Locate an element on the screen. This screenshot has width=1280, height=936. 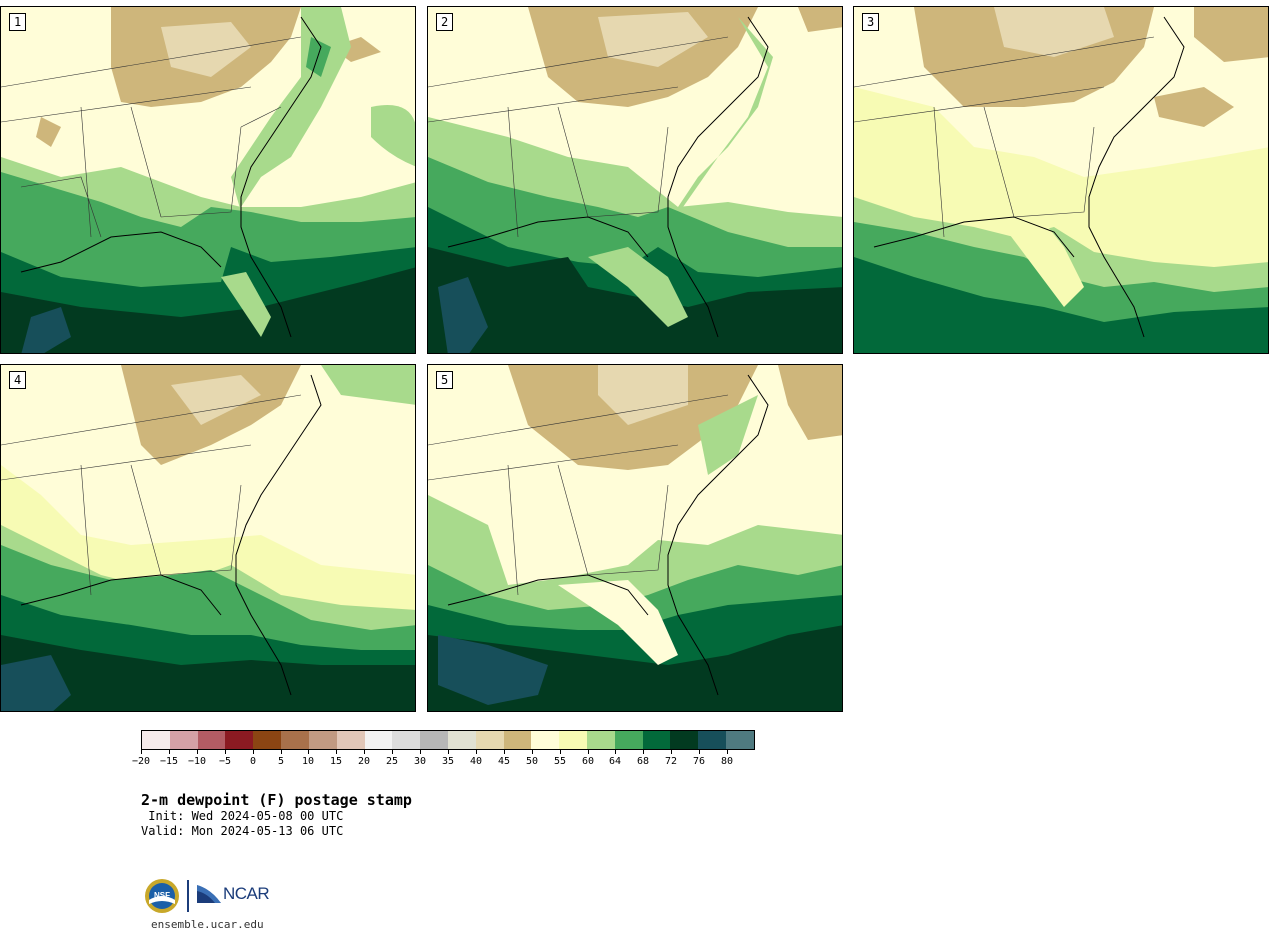
colorbar-tick-label: 20 is located at coordinates (364, 761).